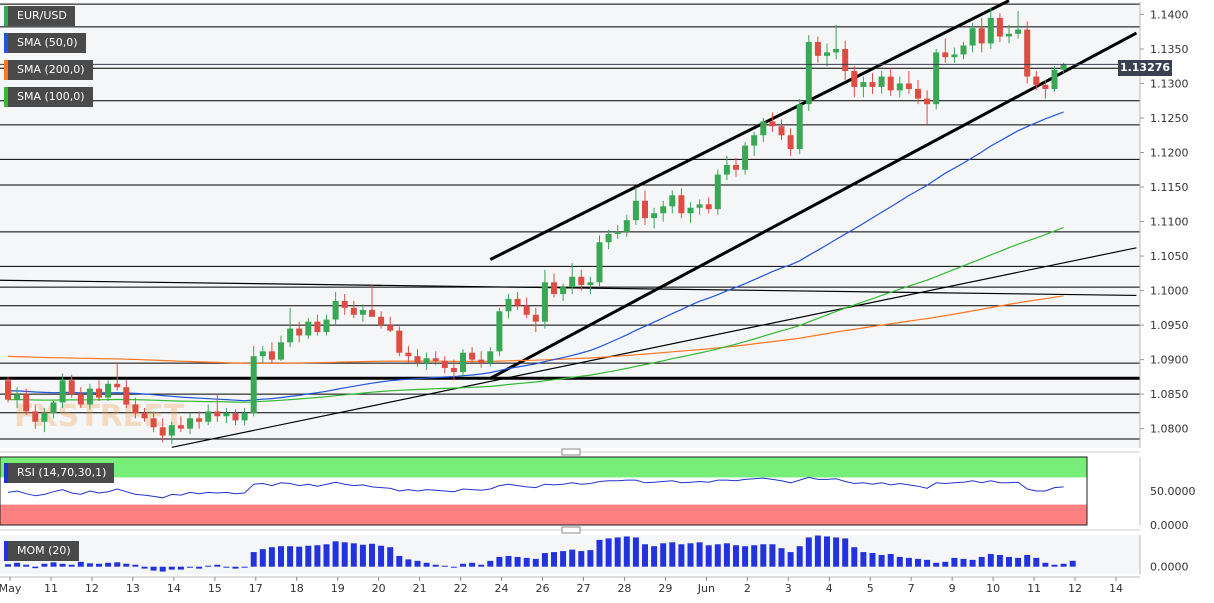  Describe the element at coordinates (379, 588) in the screenshot. I see `date-tick-label: 20` at that location.